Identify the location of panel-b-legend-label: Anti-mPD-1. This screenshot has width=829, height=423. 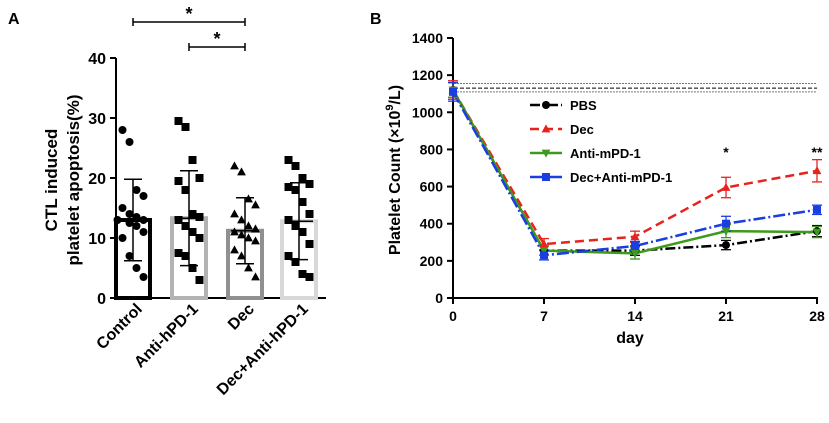
(605, 153).